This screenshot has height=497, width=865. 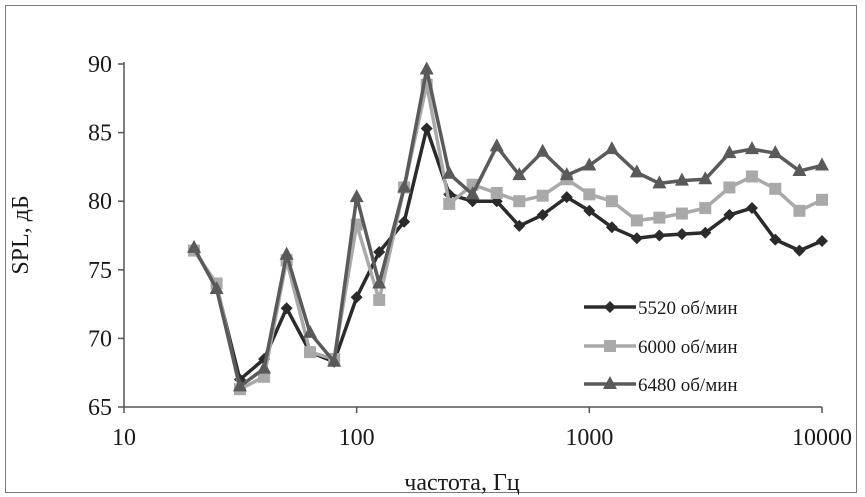 I want to click on legend-label: 6480 об/мин, so click(x=688, y=385).